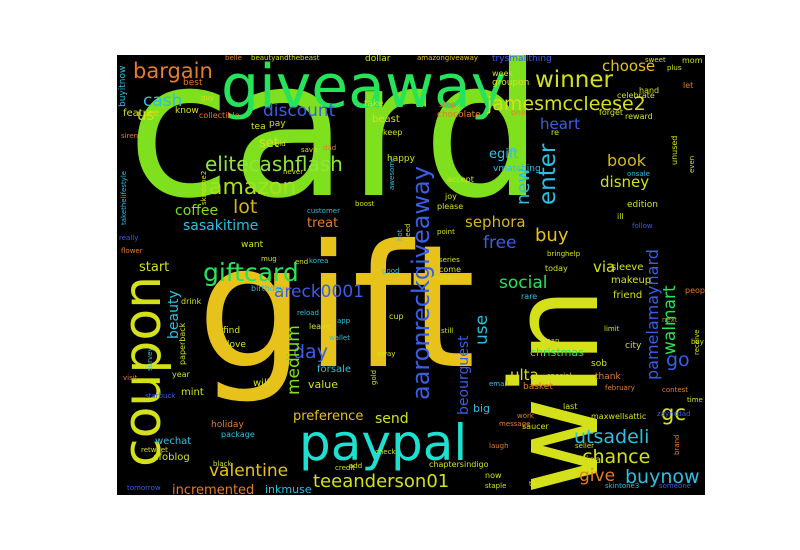  I want to click on word-edition: edition, so click(642, 205).